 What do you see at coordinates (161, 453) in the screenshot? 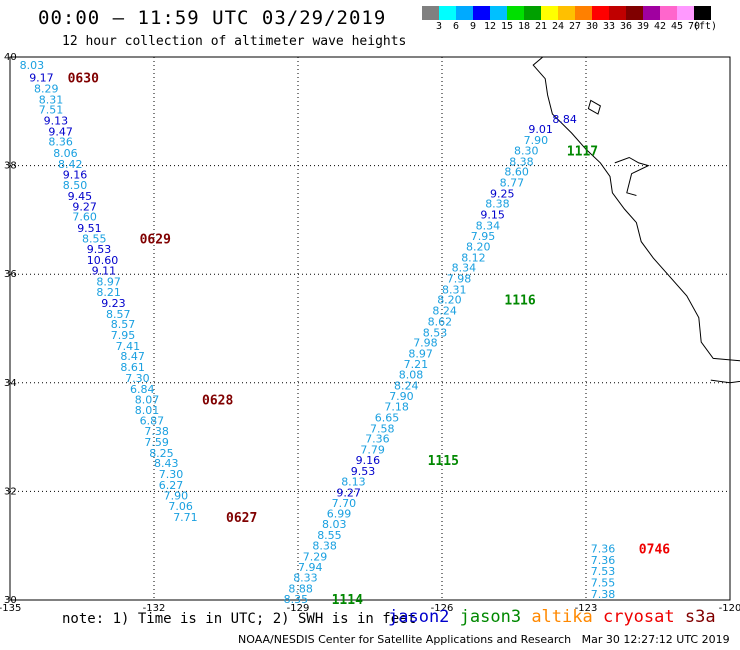
I see `wave-height-value: 8.25` at bounding box center [161, 453].